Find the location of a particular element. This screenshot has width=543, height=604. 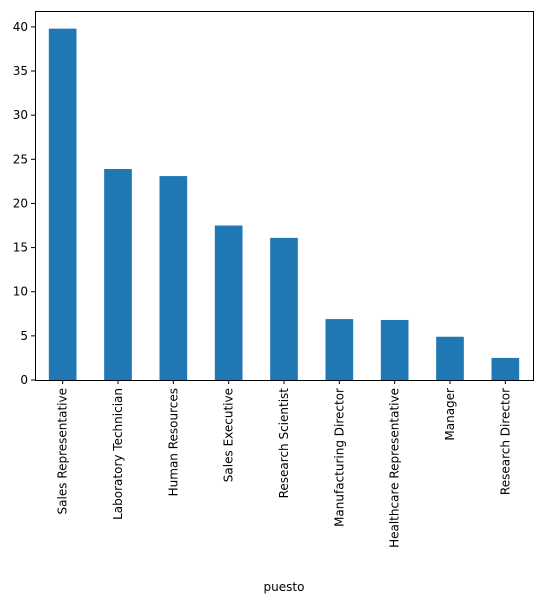

y-axis: 0 5 10 15 20 25 30 35 40 is located at coordinates (24, 203).